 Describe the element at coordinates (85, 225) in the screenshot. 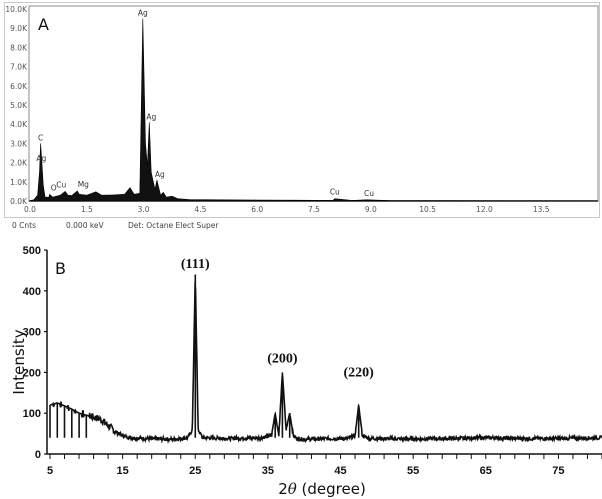

I see `eds-energy-readout: 0.000 keV` at that location.